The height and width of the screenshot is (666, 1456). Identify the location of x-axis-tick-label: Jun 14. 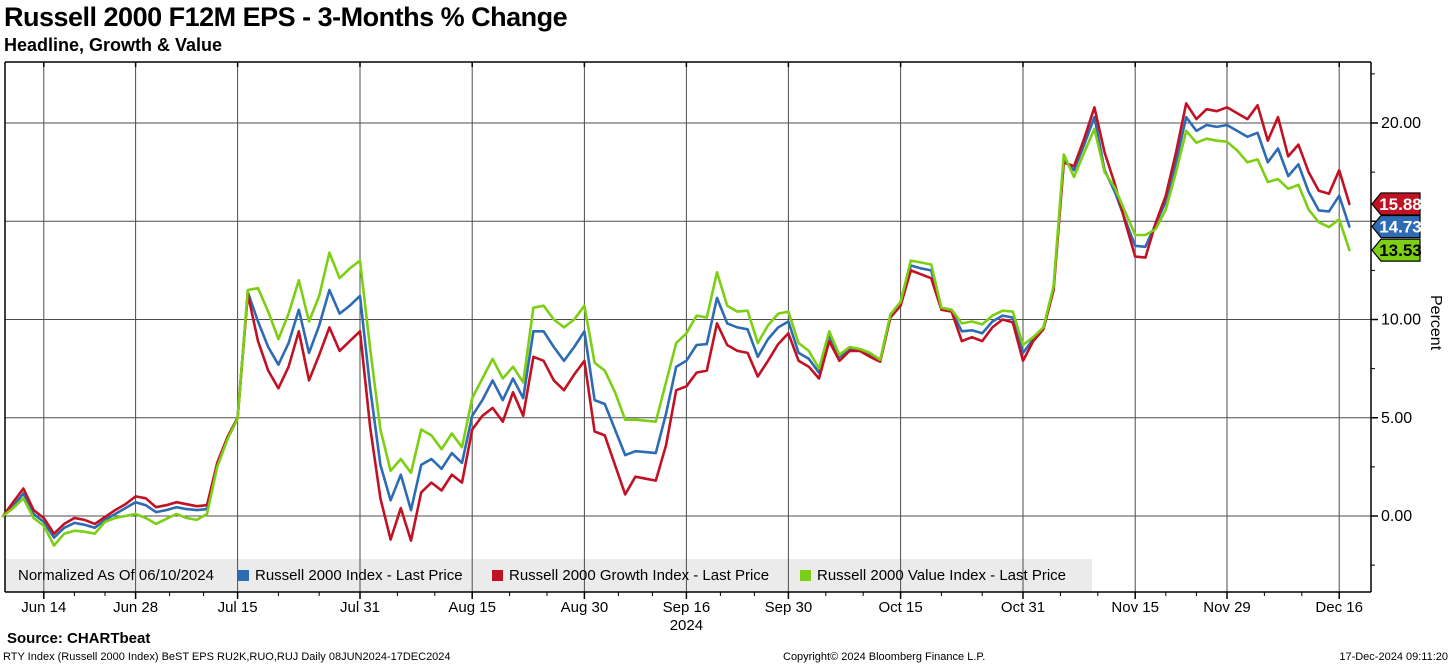
(43, 607).